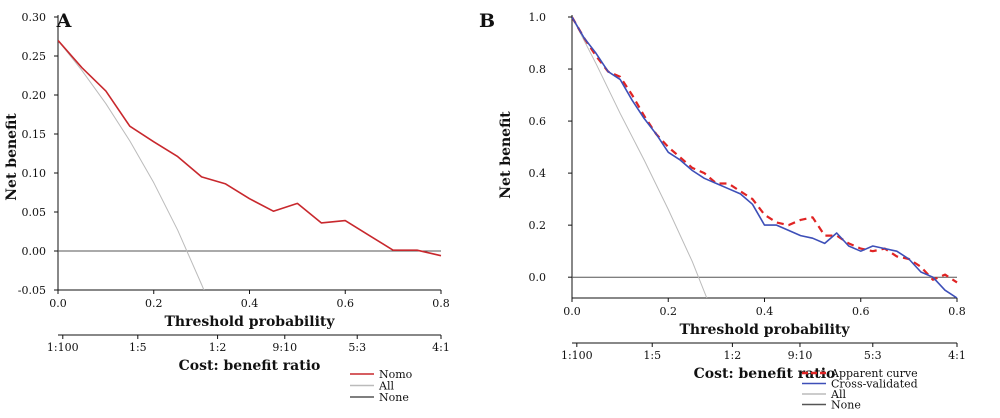 This screenshot has height=418, width=1000. Describe the element at coordinates (34, 56) in the screenshot. I see `y-tick-label: 0.25` at that location.